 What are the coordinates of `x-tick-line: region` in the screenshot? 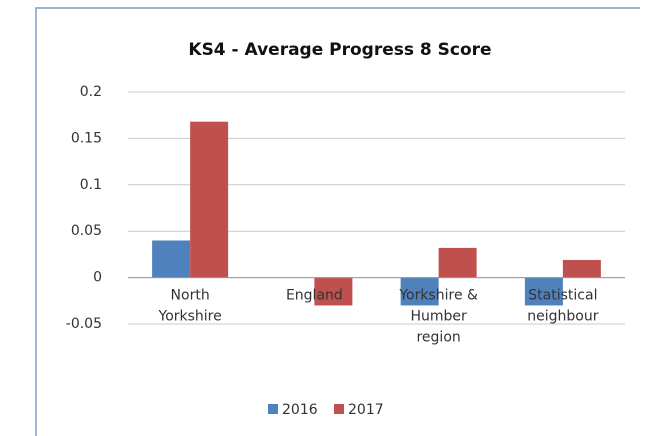 It's located at (438, 338).